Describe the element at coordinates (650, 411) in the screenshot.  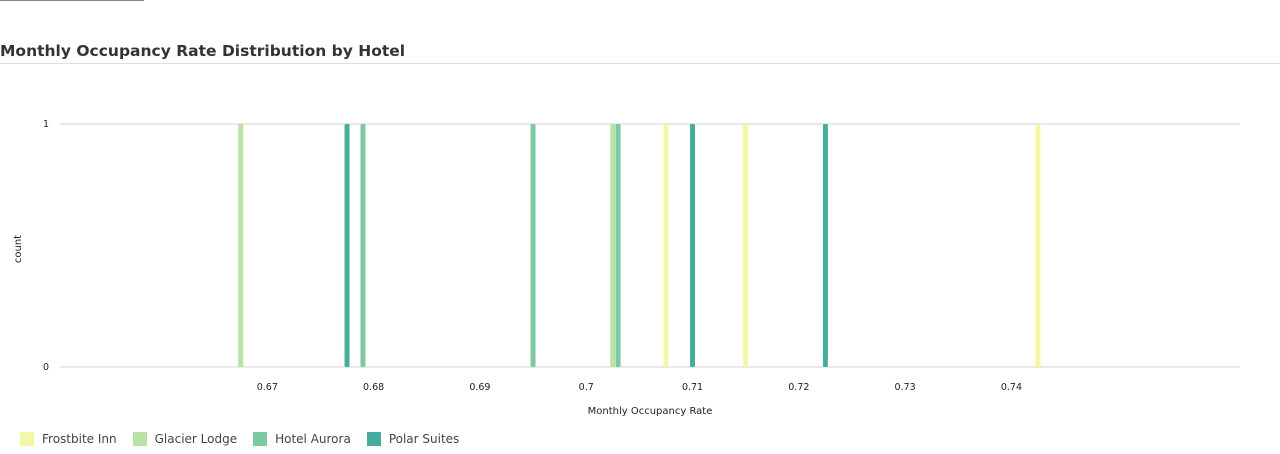
I see `x-axis-title: Monthly Occupancy Rate` at that location.